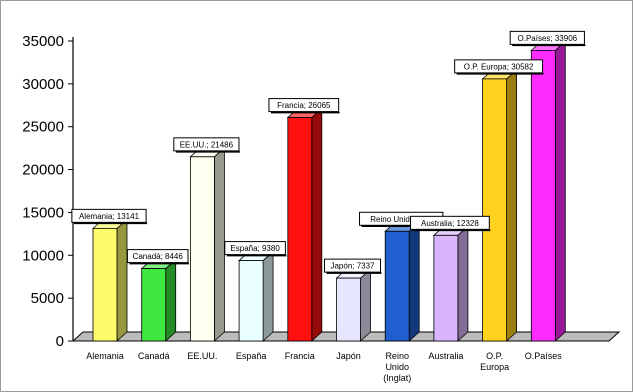 The height and width of the screenshot is (392, 633). Describe the element at coordinates (401, 219) in the screenshot. I see `data-label-text: Reino Unido (Ingl` at that location.